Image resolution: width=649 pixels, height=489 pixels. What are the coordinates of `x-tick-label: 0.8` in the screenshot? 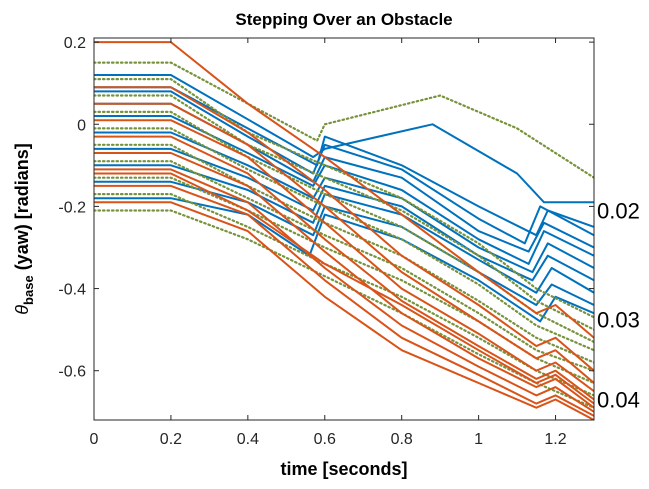 It's located at (402, 439).